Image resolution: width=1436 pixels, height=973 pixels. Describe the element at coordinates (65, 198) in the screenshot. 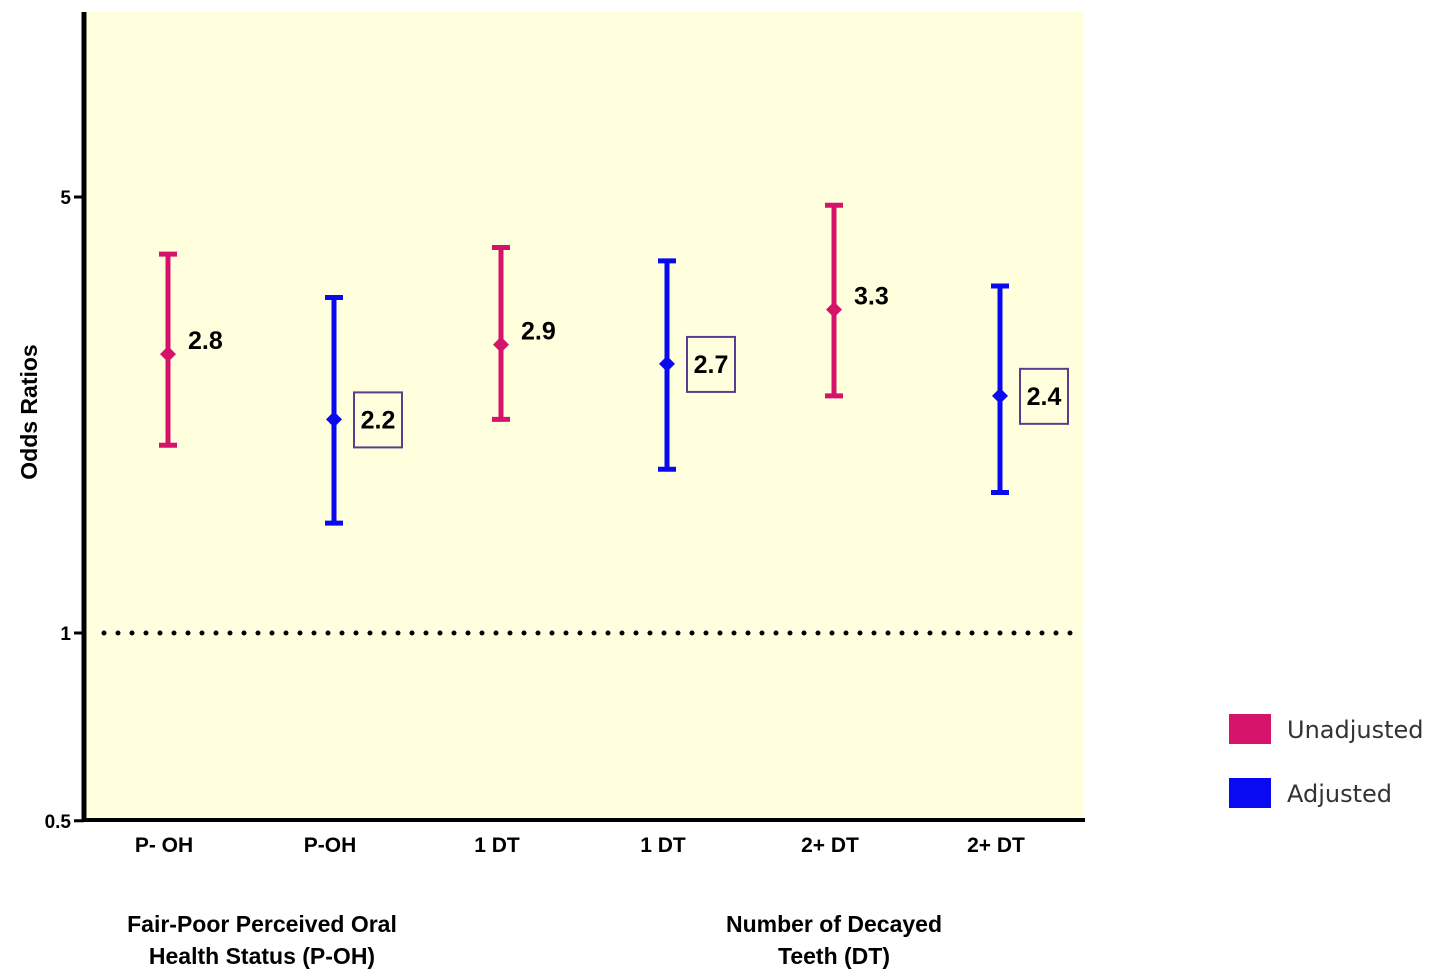

I see `y-tick-label: 5` at that location.